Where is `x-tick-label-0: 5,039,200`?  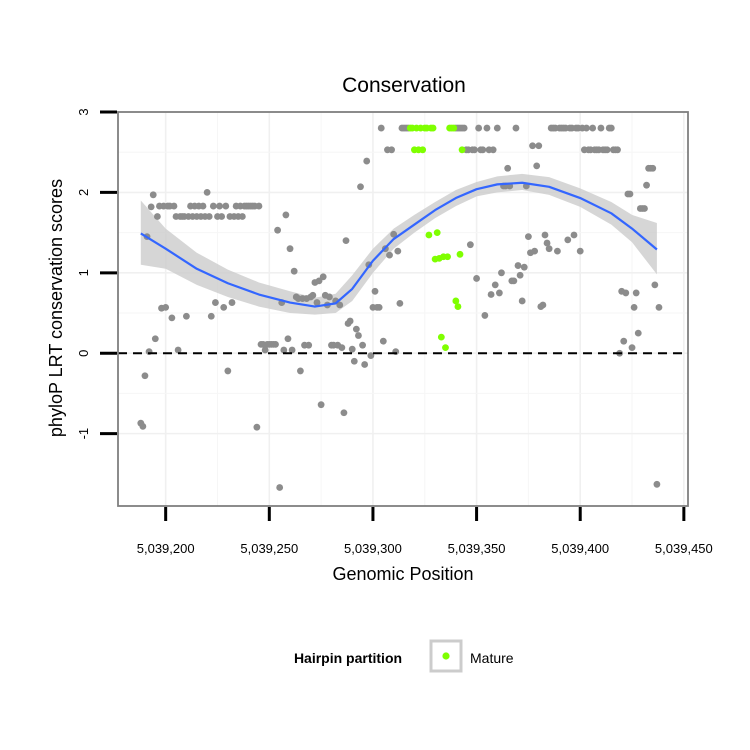
x-tick-label-0: 5,039,200 is located at coordinates (166, 548).